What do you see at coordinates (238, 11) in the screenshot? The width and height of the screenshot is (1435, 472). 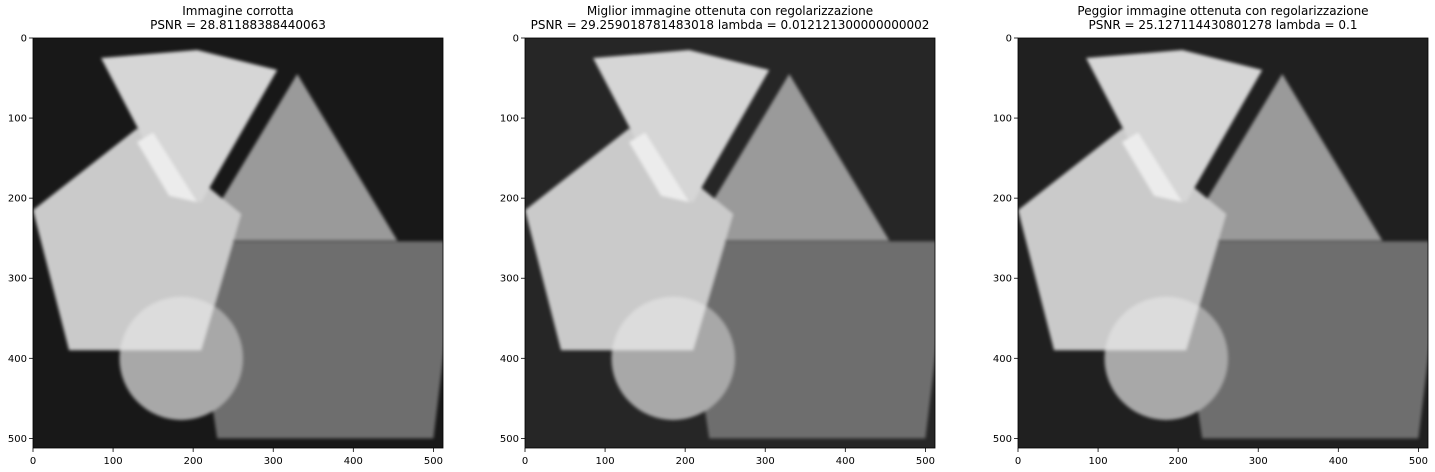 I see `panel-title-line1: Immagine corrotta` at bounding box center [238, 11].